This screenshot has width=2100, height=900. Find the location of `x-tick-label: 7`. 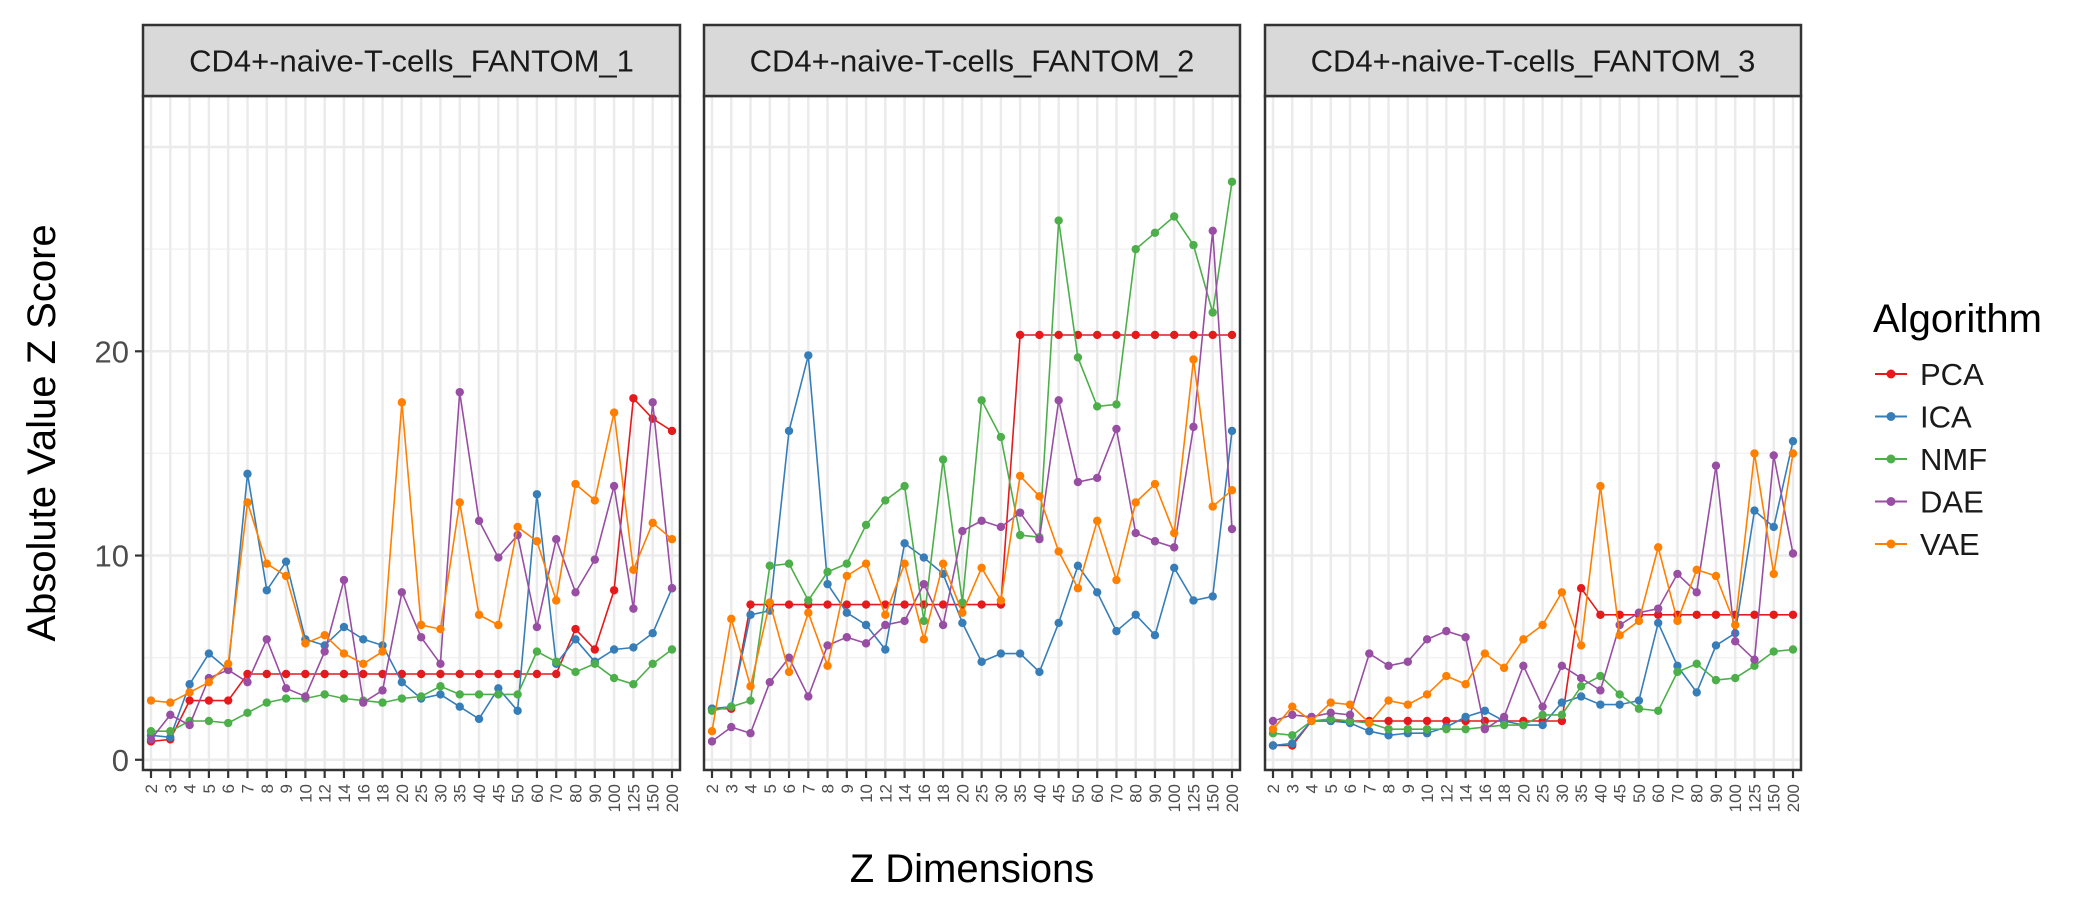

x-tick-label: 7 is located at coordinates (1369, 788).